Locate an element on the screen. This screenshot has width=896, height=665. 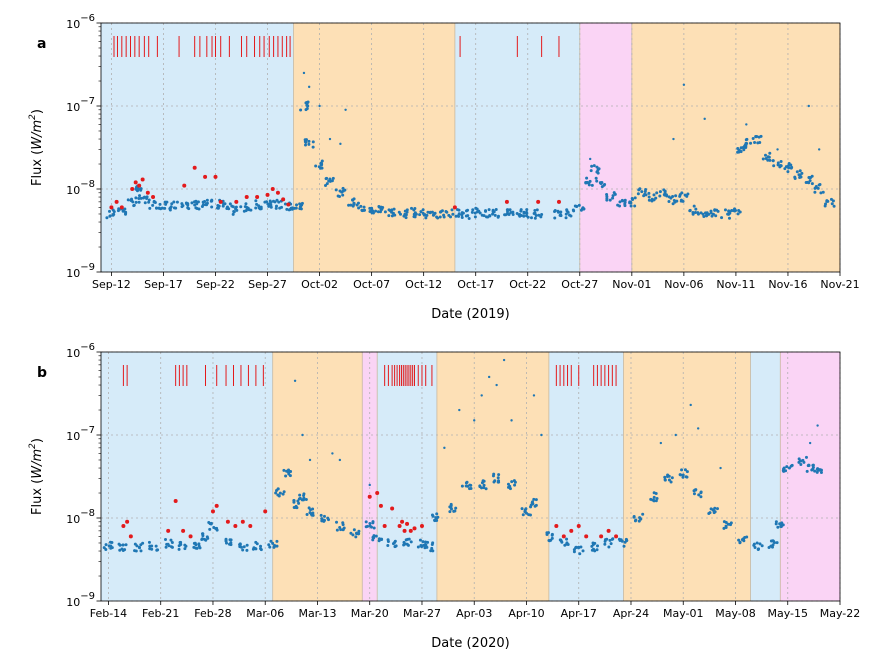
y-tick-label: 10⁻⁹ is located at coordinates (80, 271).